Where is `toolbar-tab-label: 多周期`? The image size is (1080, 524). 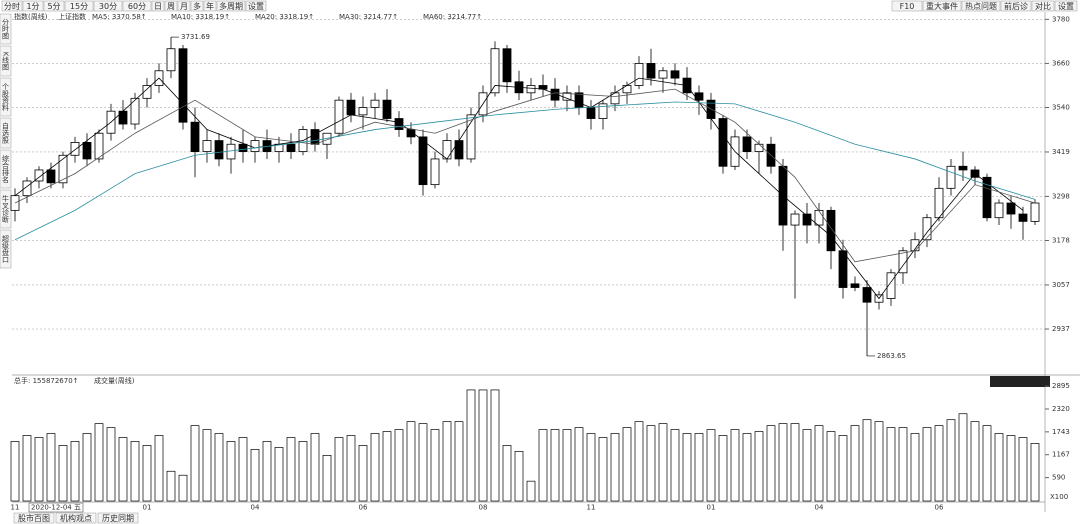 toolbar-tab-label: 多周期 is located at coordinates (231, 6).